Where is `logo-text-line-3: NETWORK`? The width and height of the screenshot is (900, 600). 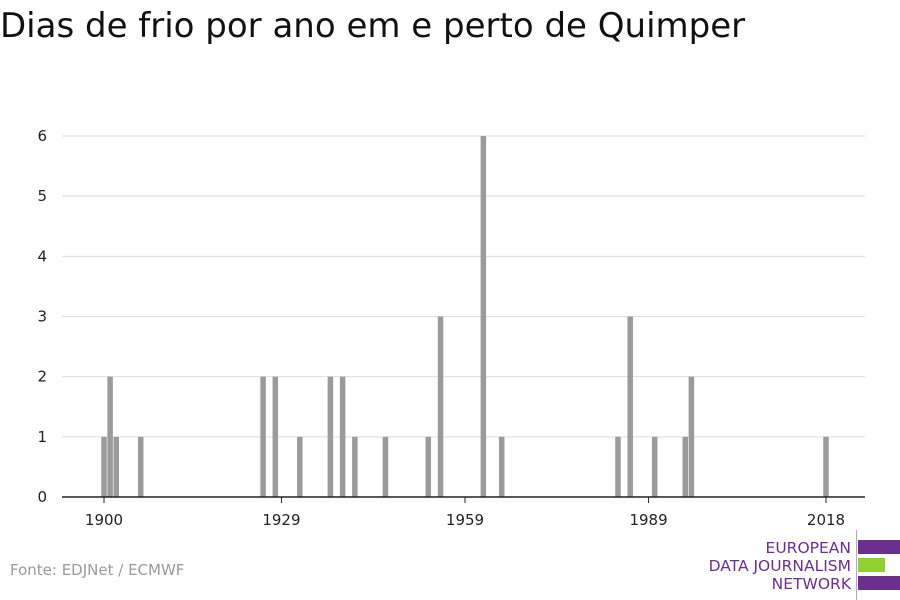
logo-text-line-3: NETWORK is located at coordinates (811, 584).